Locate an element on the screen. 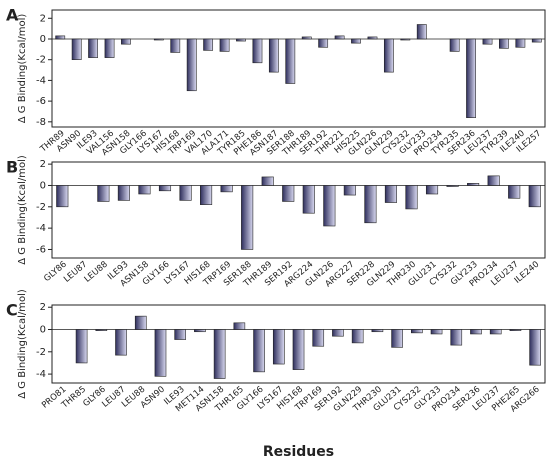 This screenshot has width=550, height=461. x-axis-label: Residues is located at coordinates (298, 452).